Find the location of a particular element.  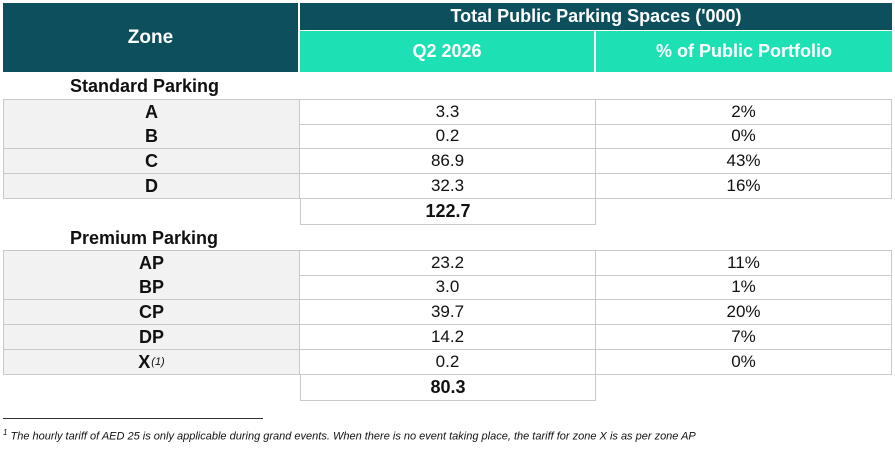

value-cell: 3.0 is located at coordinates (448, 287).